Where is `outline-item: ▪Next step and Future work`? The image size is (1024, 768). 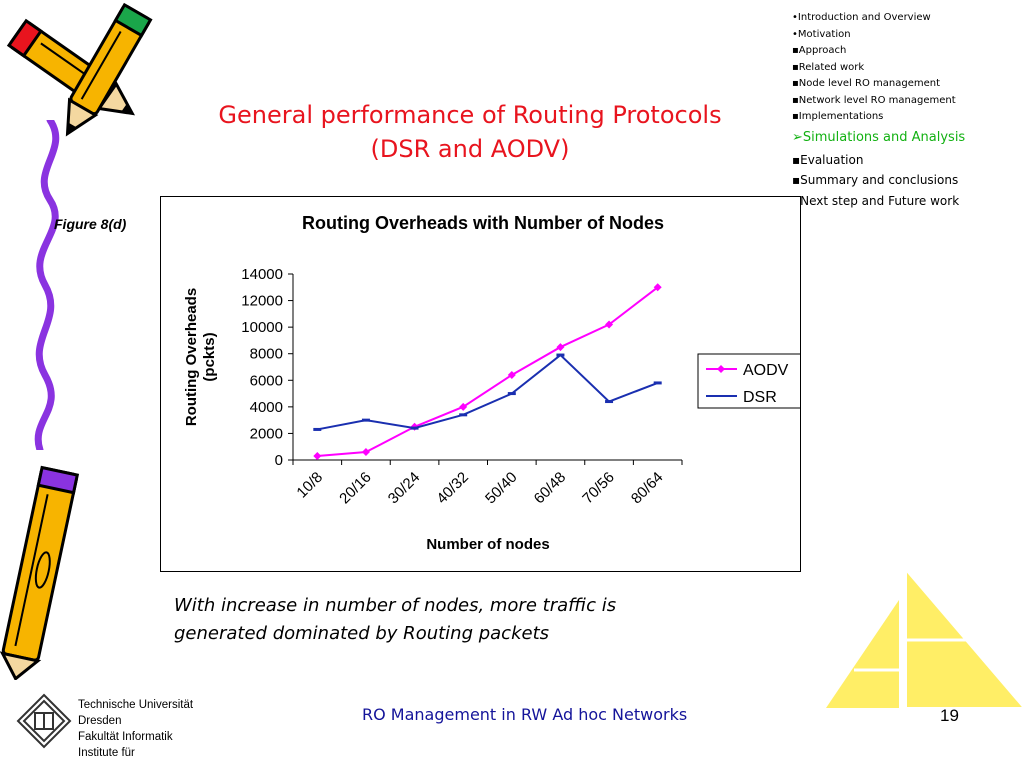 outline-item: ▪Next step and Future work is located at coordinates (904, 201).